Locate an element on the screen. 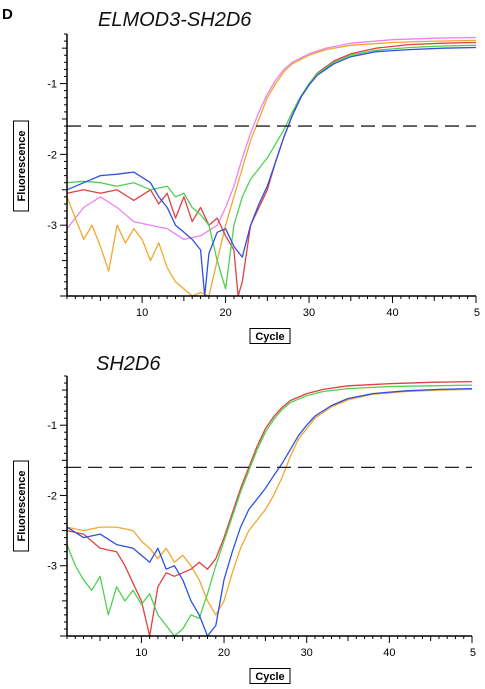  chart-title: ELMOD3-SH2D6 is located at coordinates (175, 20).